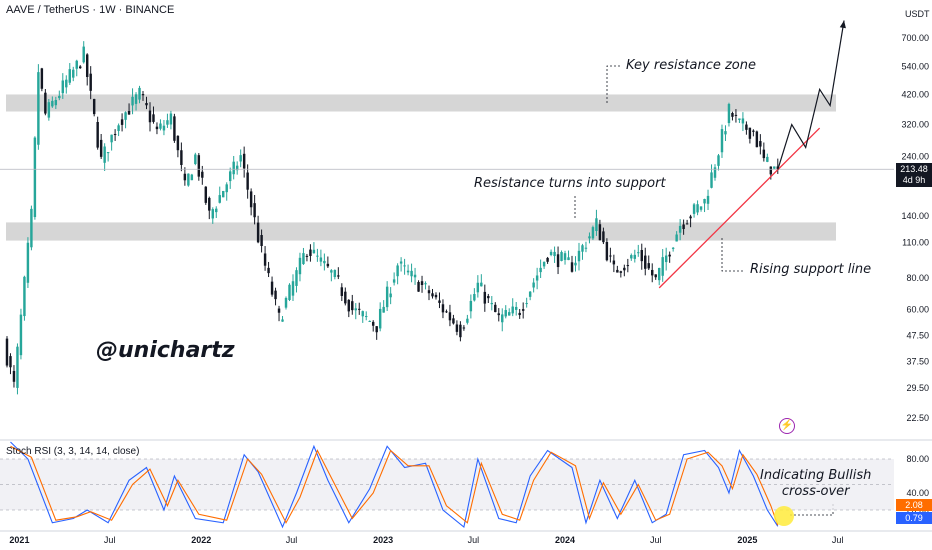 The image size is (932, 550). What do you see at coordinates (914, 518) in the screenshot?
I see `stoch-k-value-tag: 0.79` at bounding box center [914, 518].